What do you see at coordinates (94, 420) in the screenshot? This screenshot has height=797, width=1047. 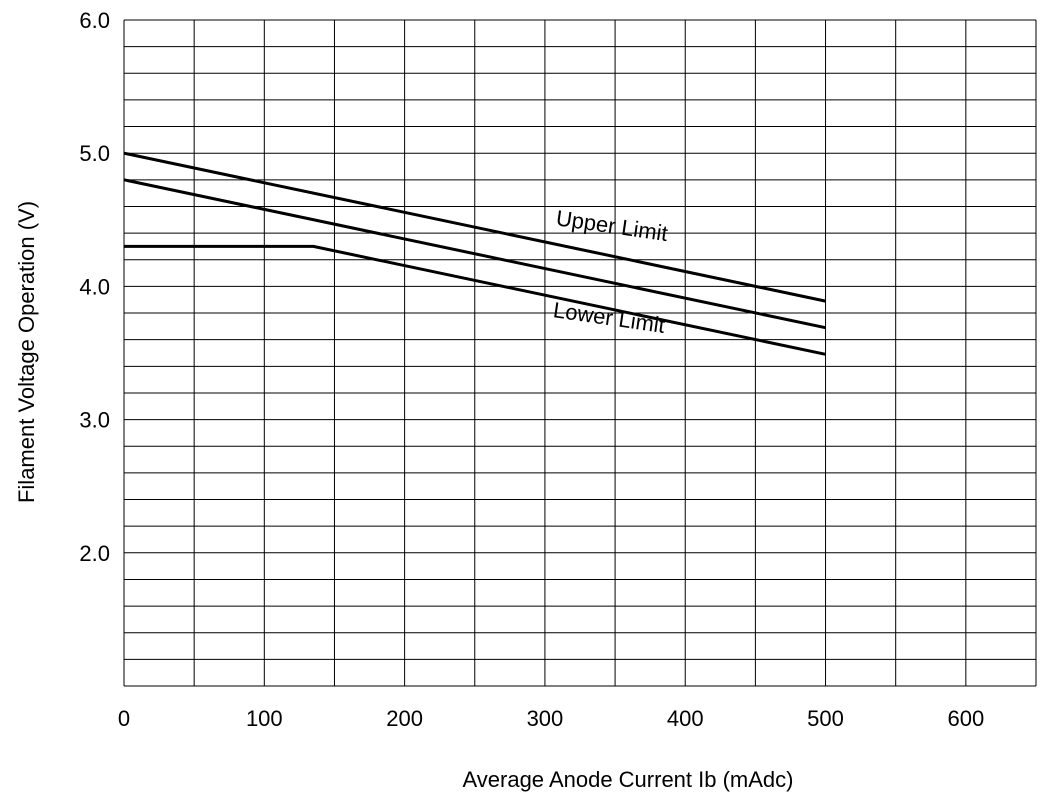 I see `y-tick-label: 3.0` at bounding box center [94, 420].